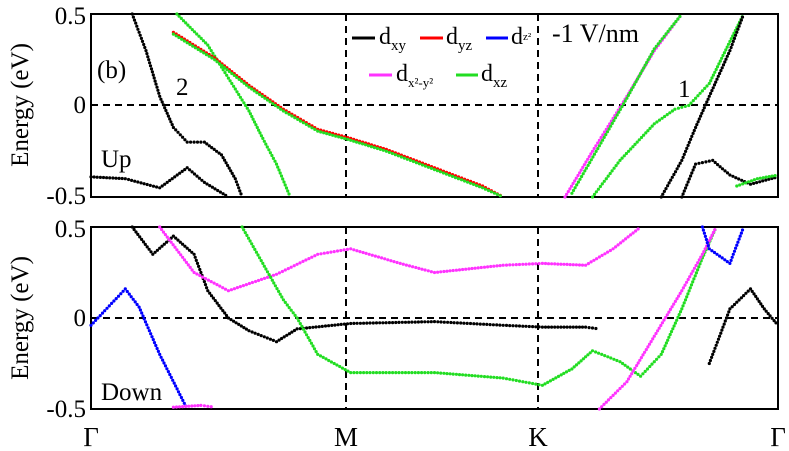 Image resolution: width=789 pixels, height=451 pixels. I want to click on xtick-M: M, so click(346, 436).